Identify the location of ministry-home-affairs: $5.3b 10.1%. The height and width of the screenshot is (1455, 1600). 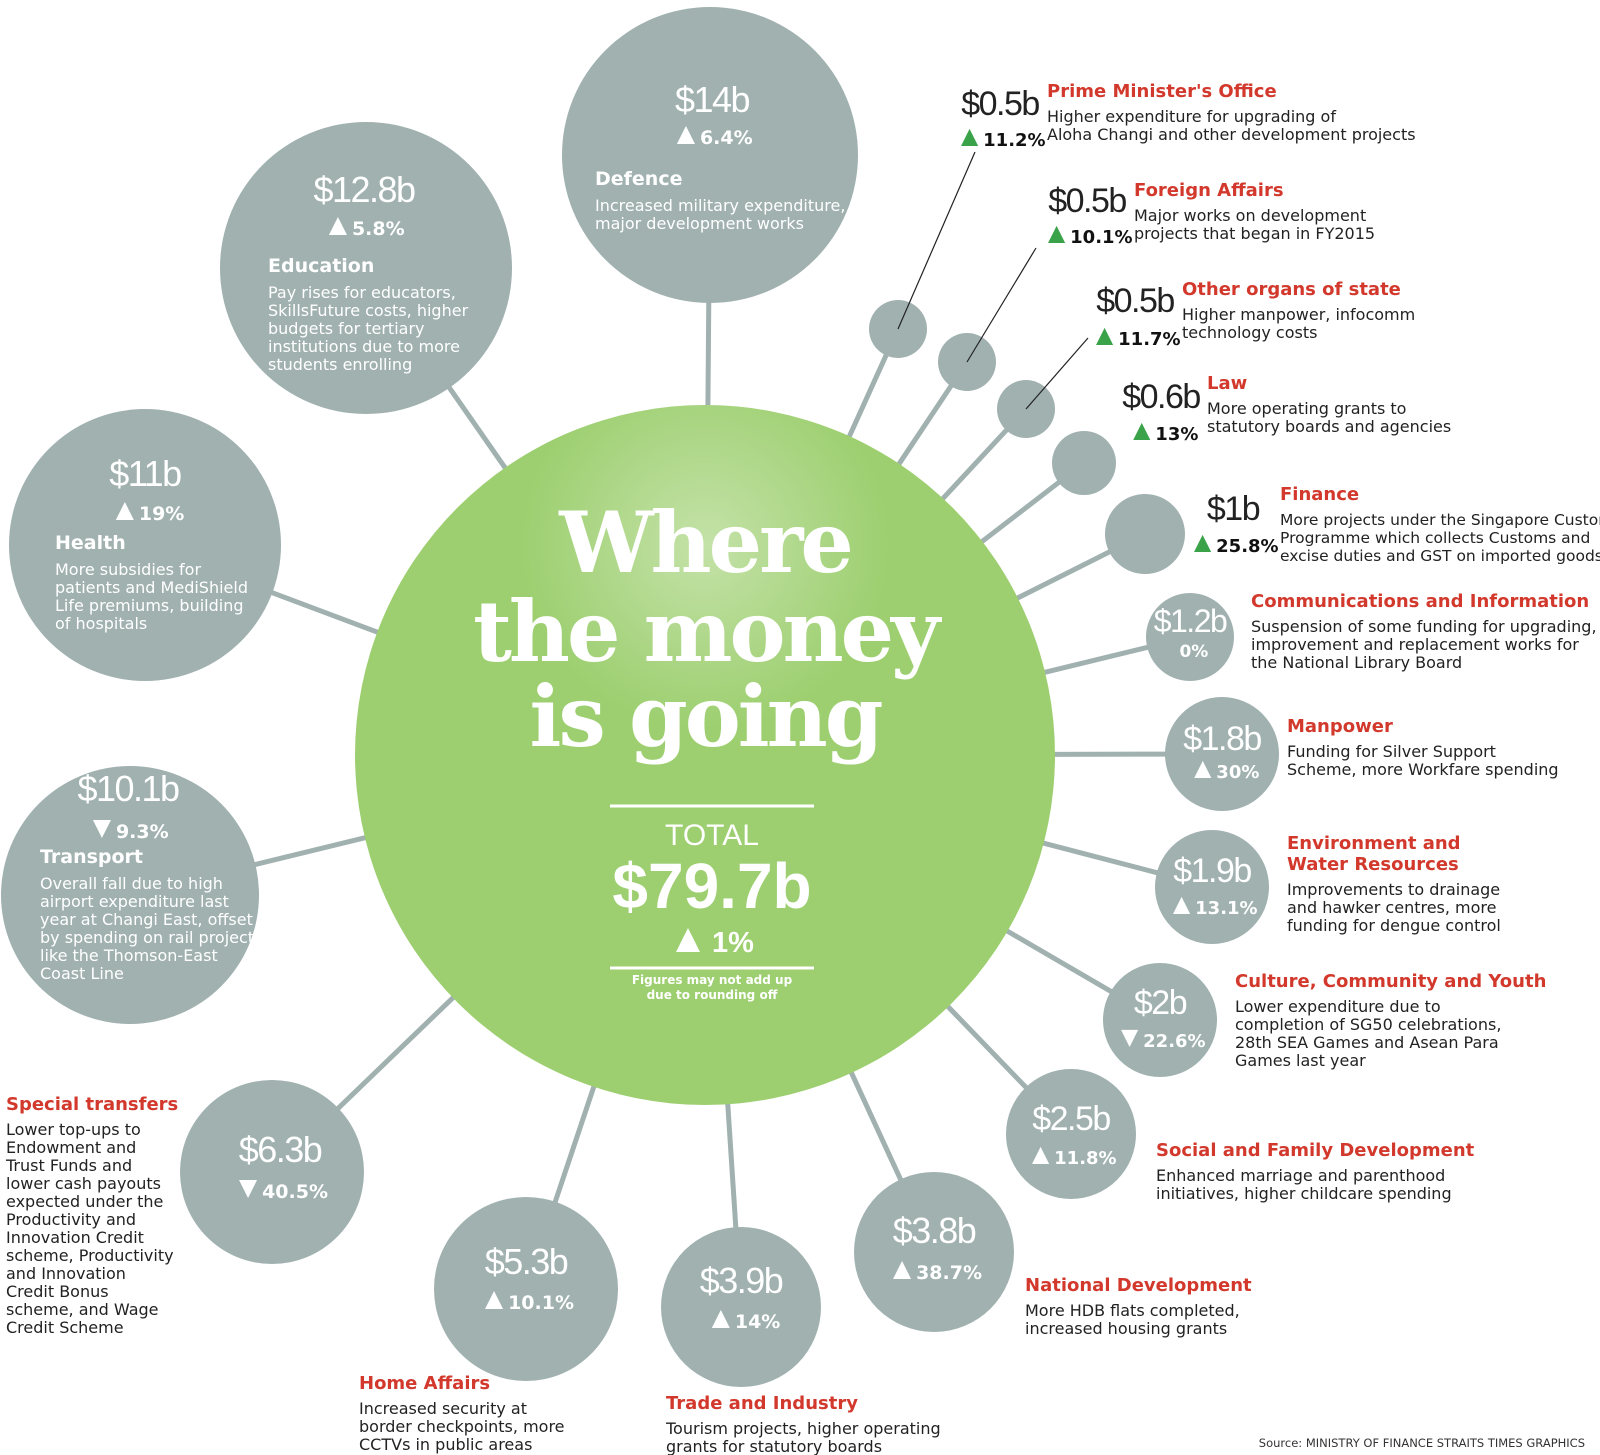
(526, 1289).